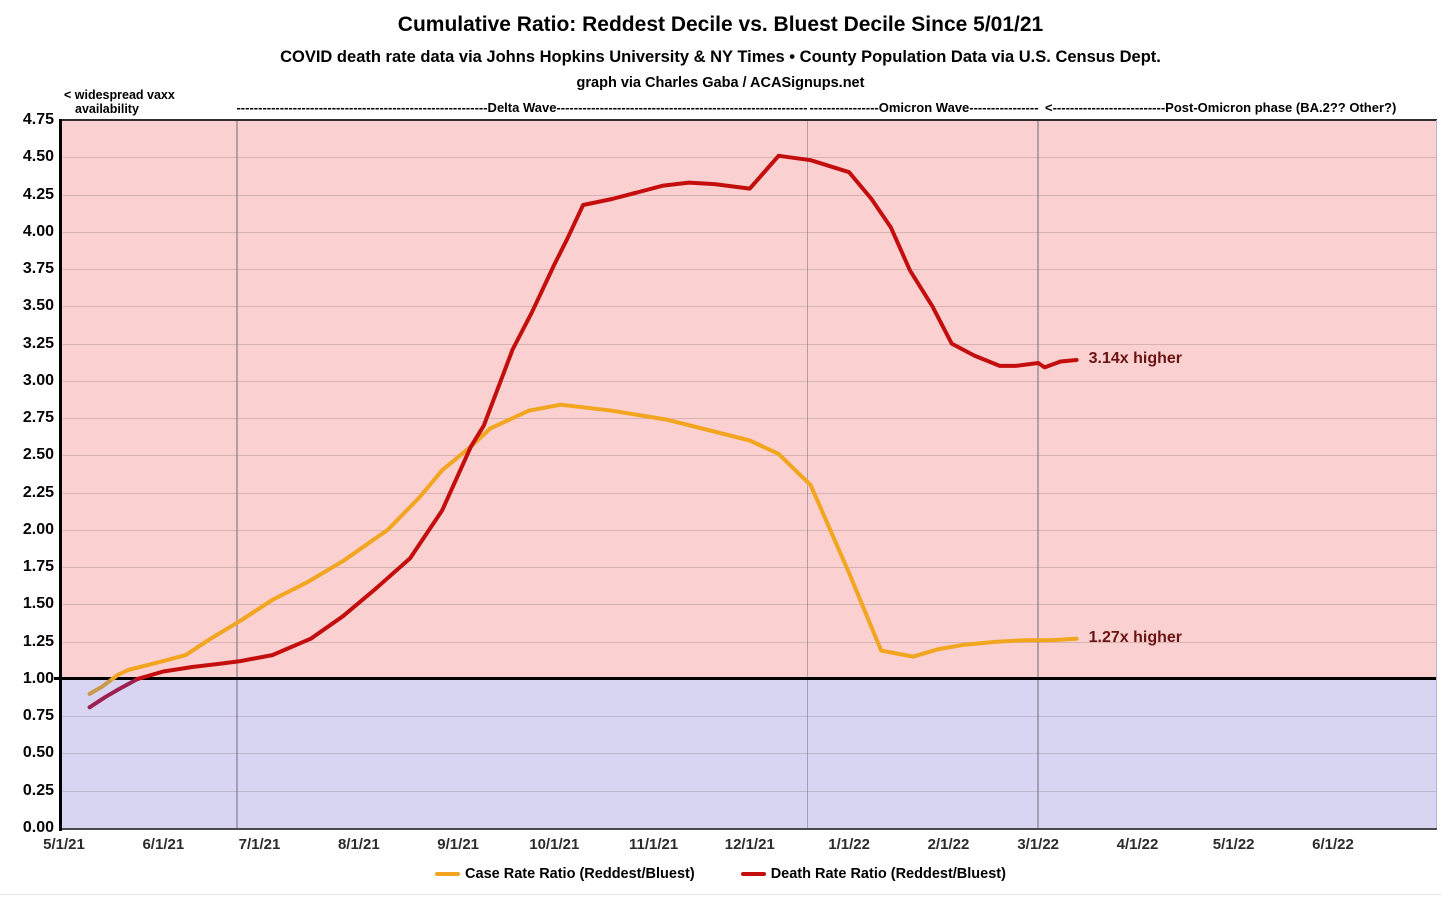 This screenshot has width=1441, height=900. I want to click on death-rate-swatch-icon, so click(753, 874).